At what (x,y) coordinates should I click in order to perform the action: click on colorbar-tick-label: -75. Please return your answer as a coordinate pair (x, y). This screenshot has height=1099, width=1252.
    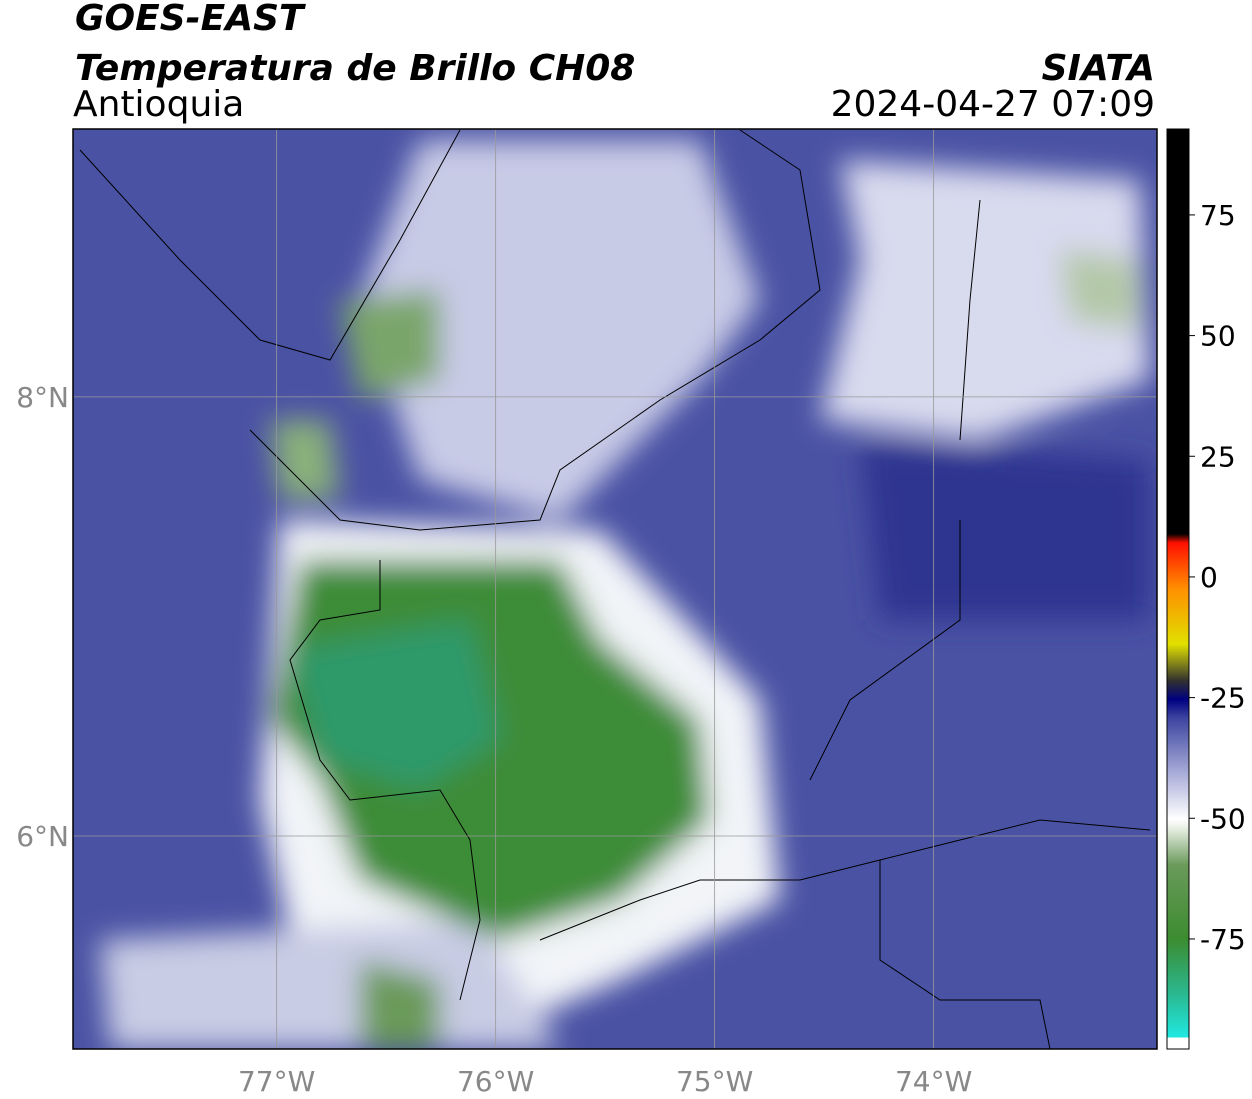
    Looking at the image, I should click on (1223, 939).